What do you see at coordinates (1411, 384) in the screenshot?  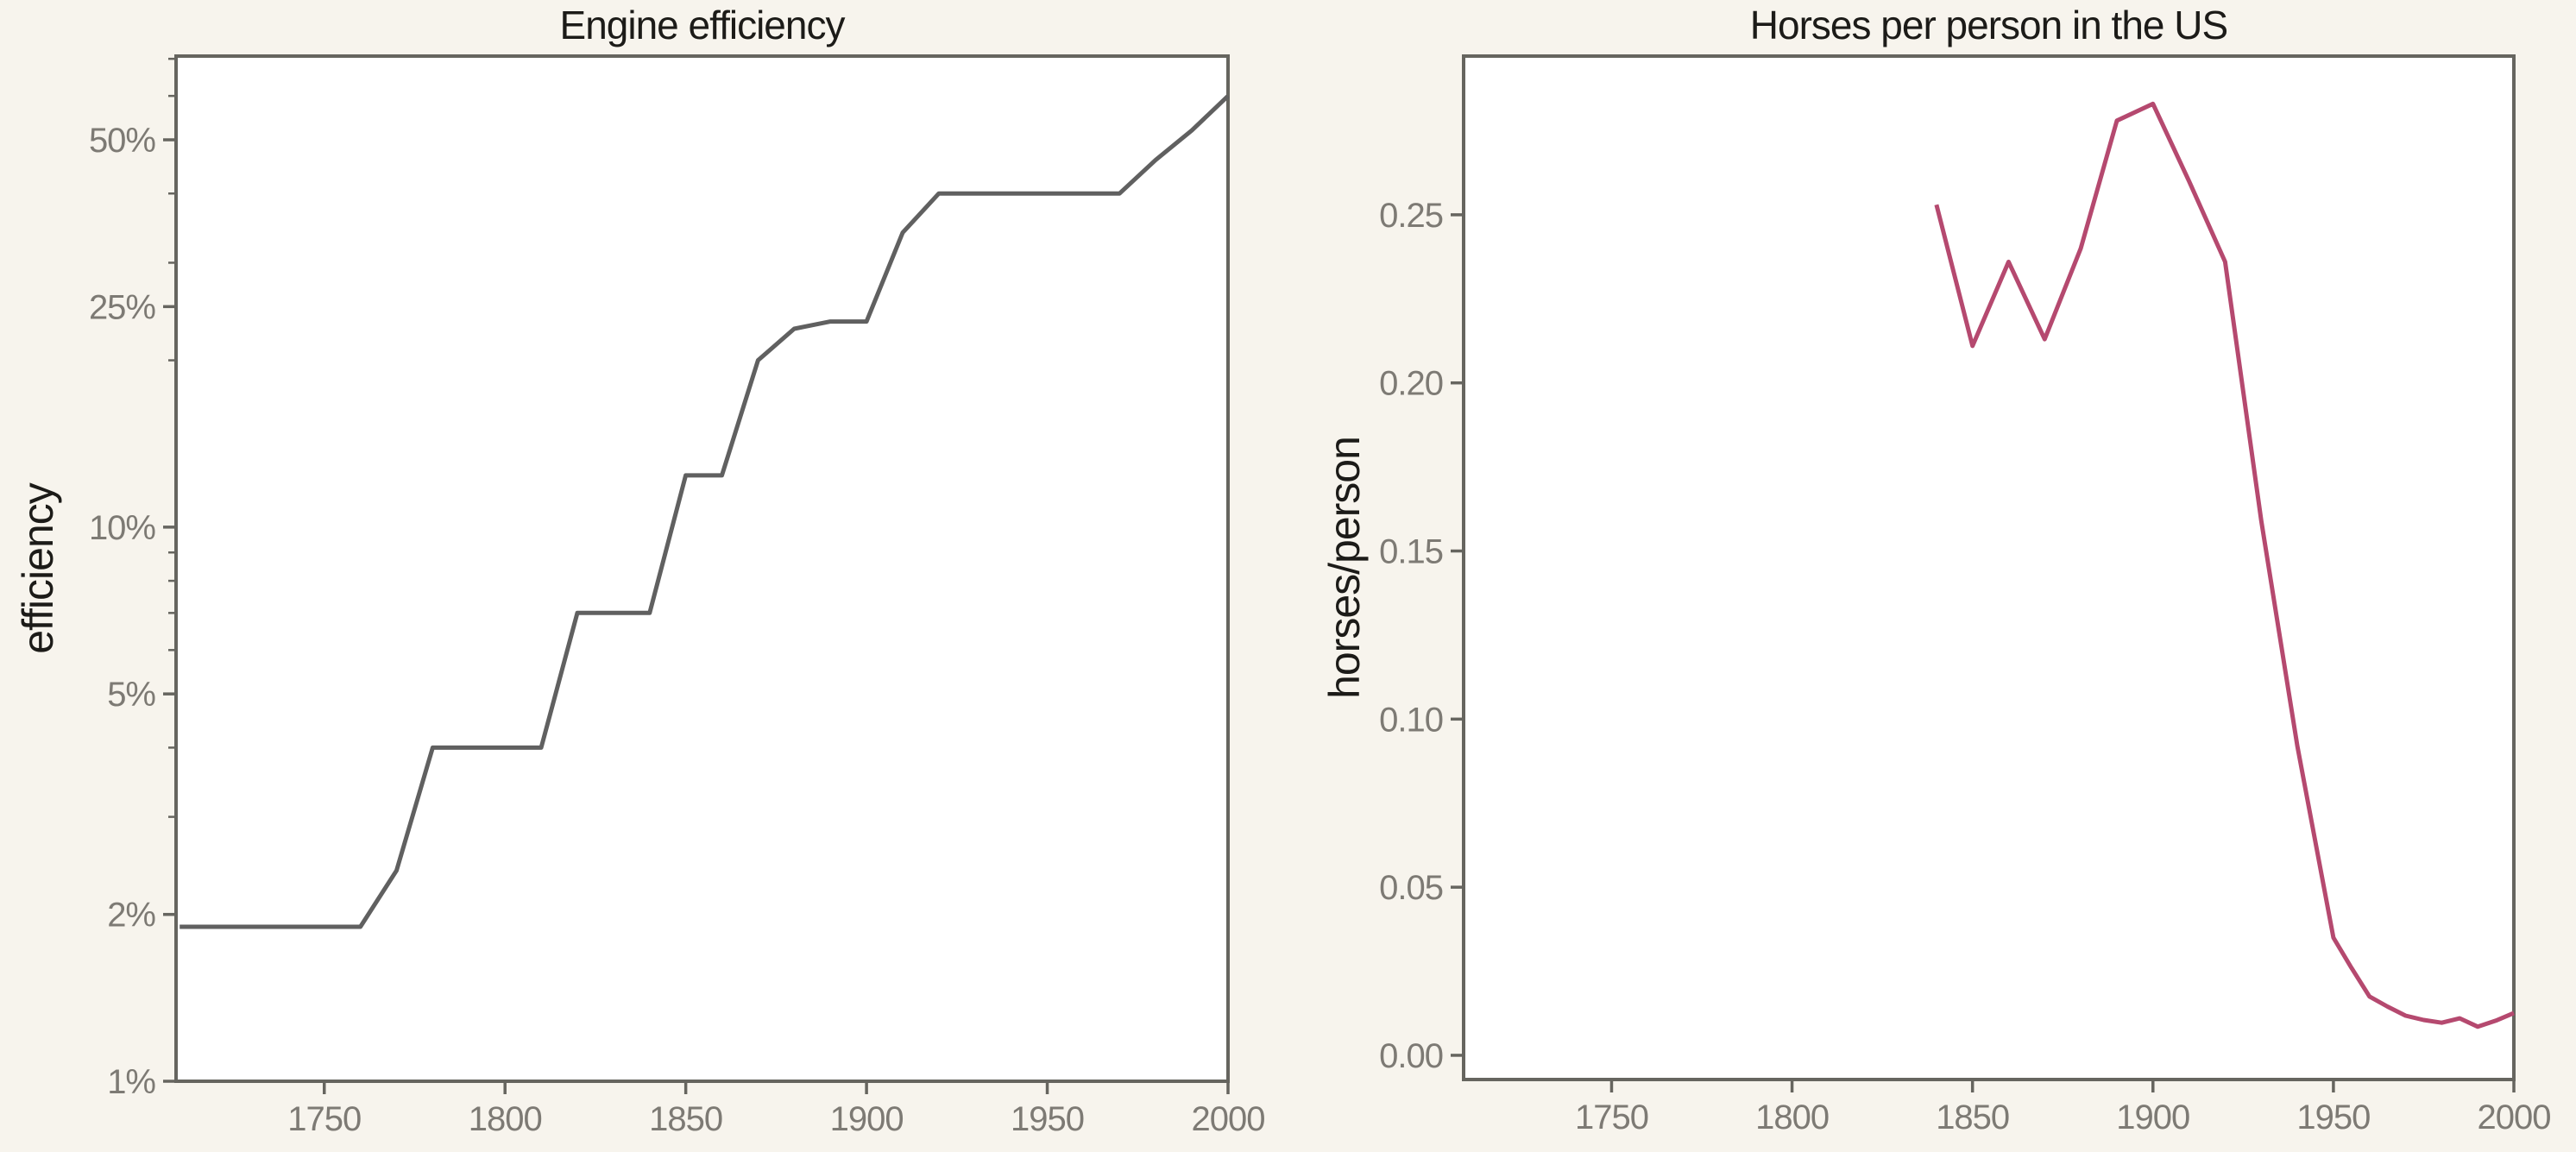 I see `y-tick-label: 0.20` at bounding box center [1411, 384].